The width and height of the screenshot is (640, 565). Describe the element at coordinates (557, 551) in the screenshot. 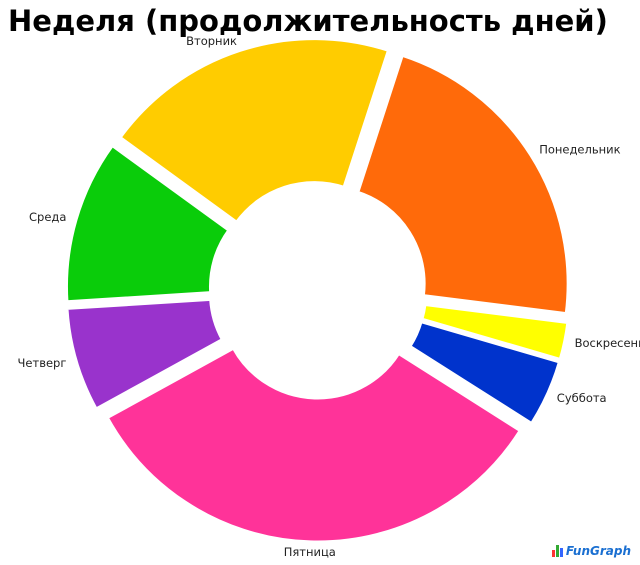

I see `logo-bars-icon` at that location.